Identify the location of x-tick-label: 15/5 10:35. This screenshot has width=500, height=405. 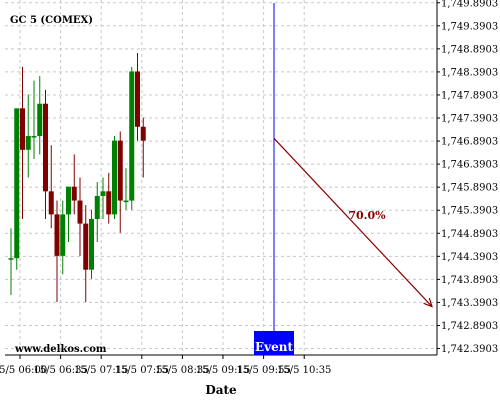
(304, 370).